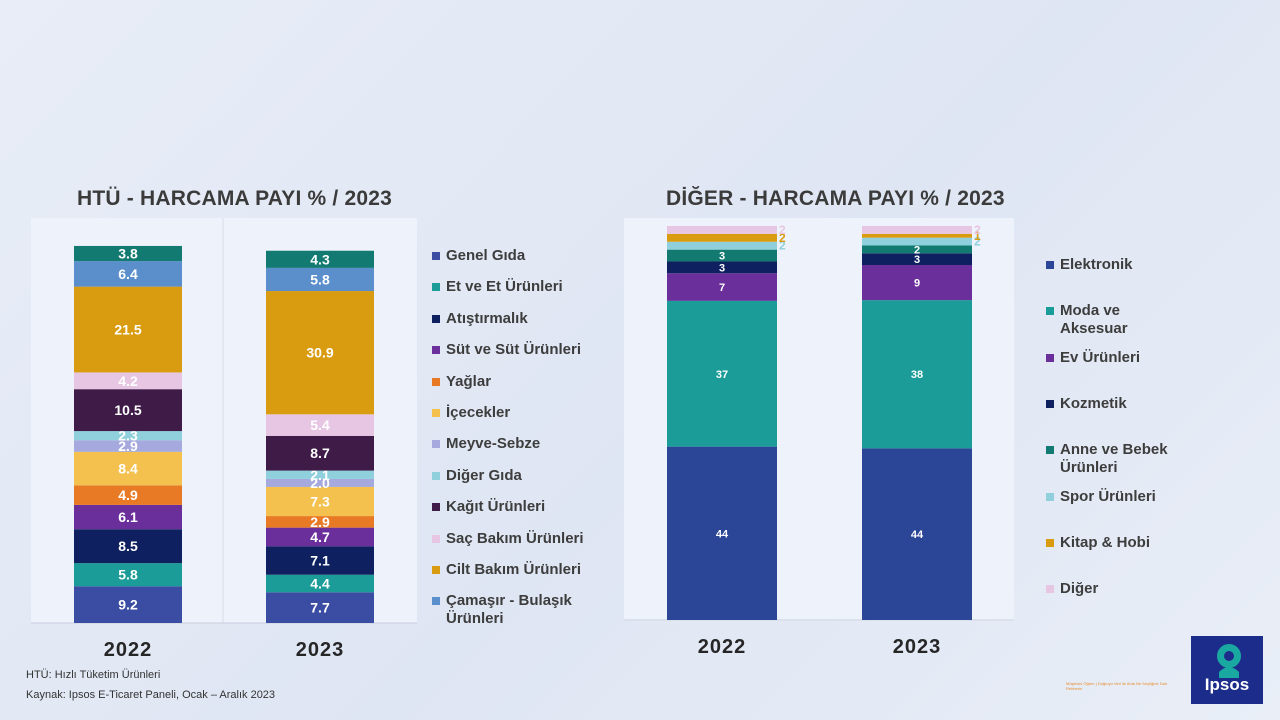 This screenshot has height=720, width=1280. What do you see at coordinates (128, 446) in the screenshot?
I see `data-label: 2.9` at bounding box center [128, 446].